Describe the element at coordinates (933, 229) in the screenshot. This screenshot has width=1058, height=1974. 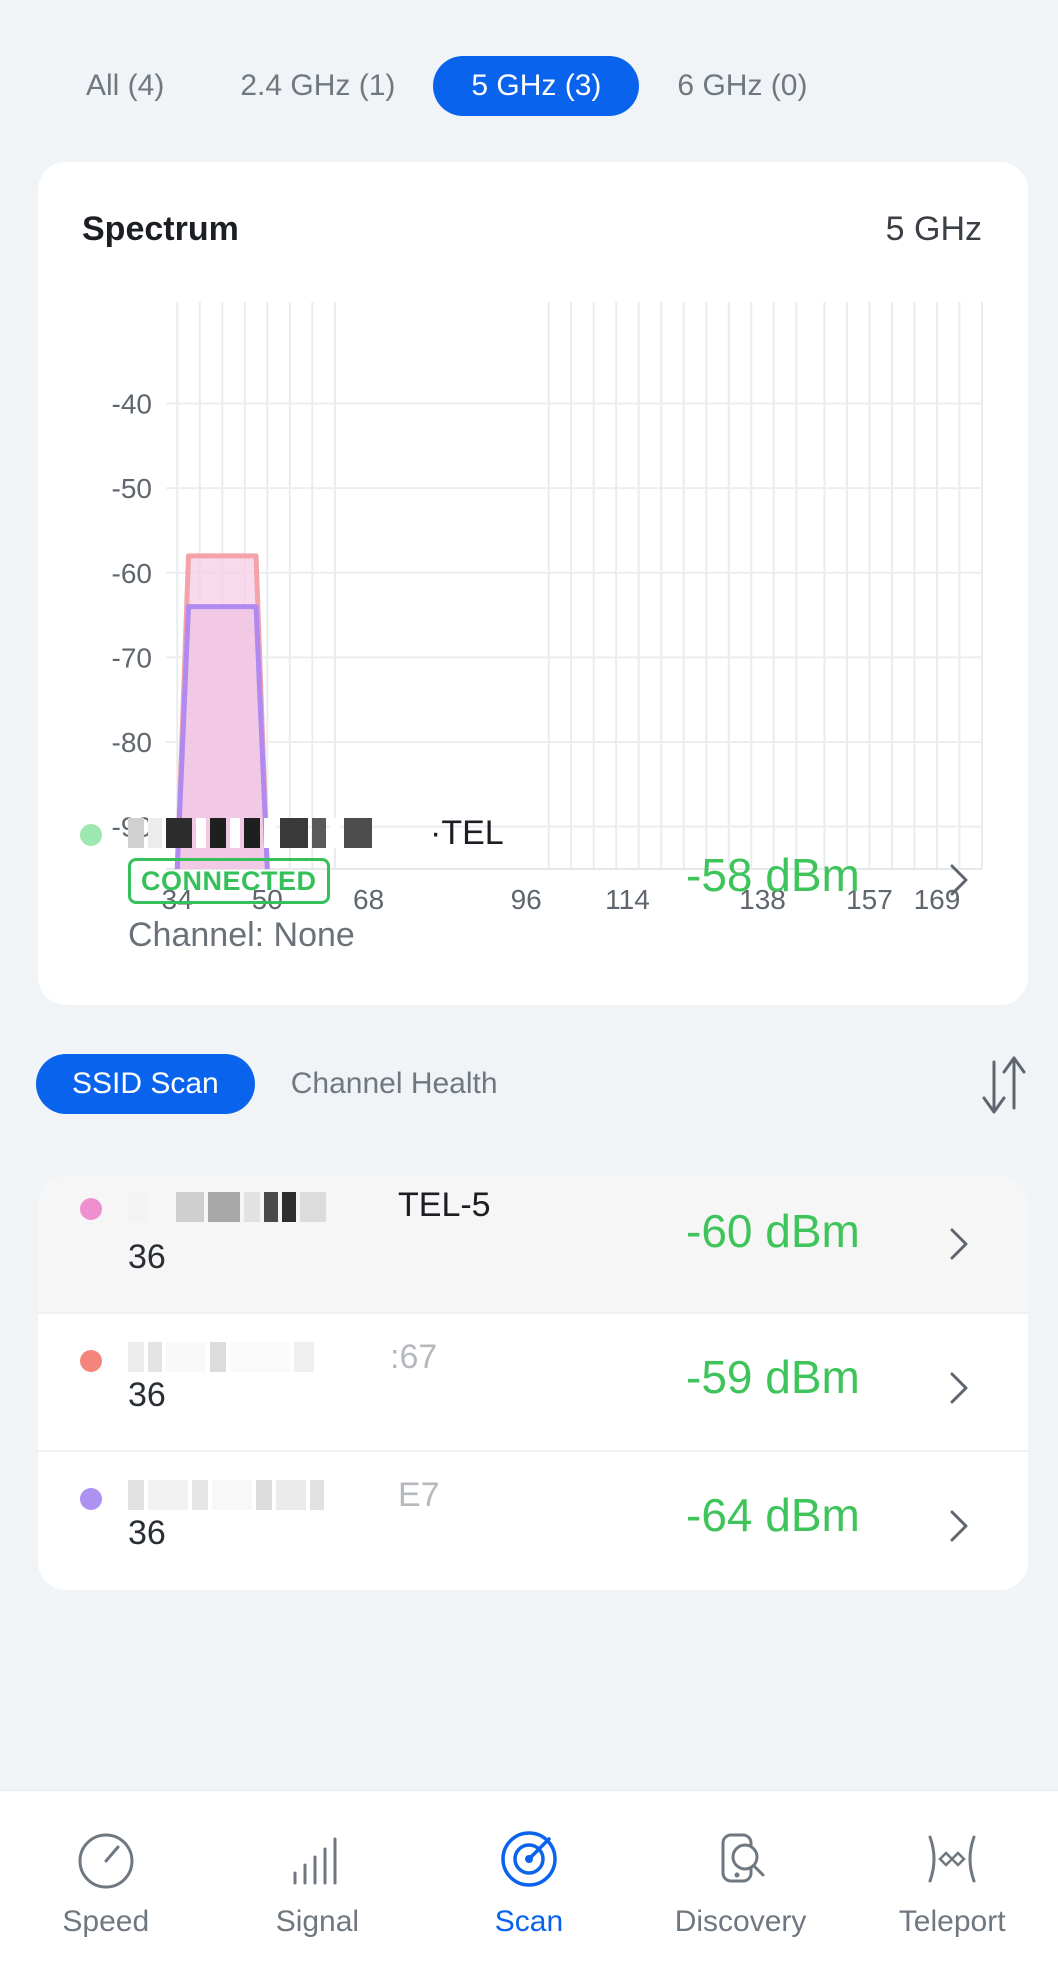
I see `spectrum-band-label: 5 GHz` at that location.